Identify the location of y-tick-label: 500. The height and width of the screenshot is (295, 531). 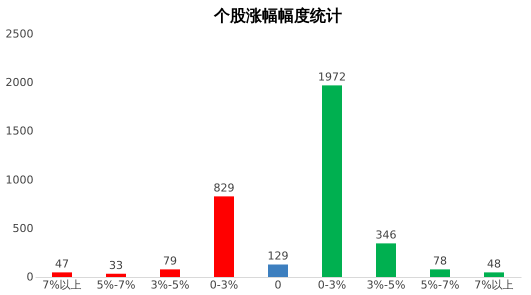
(23, 228).